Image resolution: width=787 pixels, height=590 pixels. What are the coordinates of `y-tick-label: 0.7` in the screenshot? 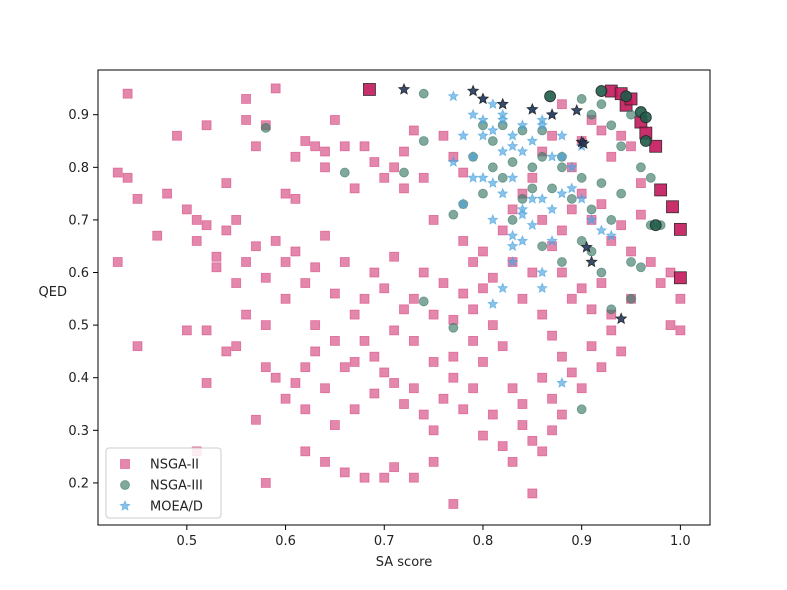 It's located at (78, 220).